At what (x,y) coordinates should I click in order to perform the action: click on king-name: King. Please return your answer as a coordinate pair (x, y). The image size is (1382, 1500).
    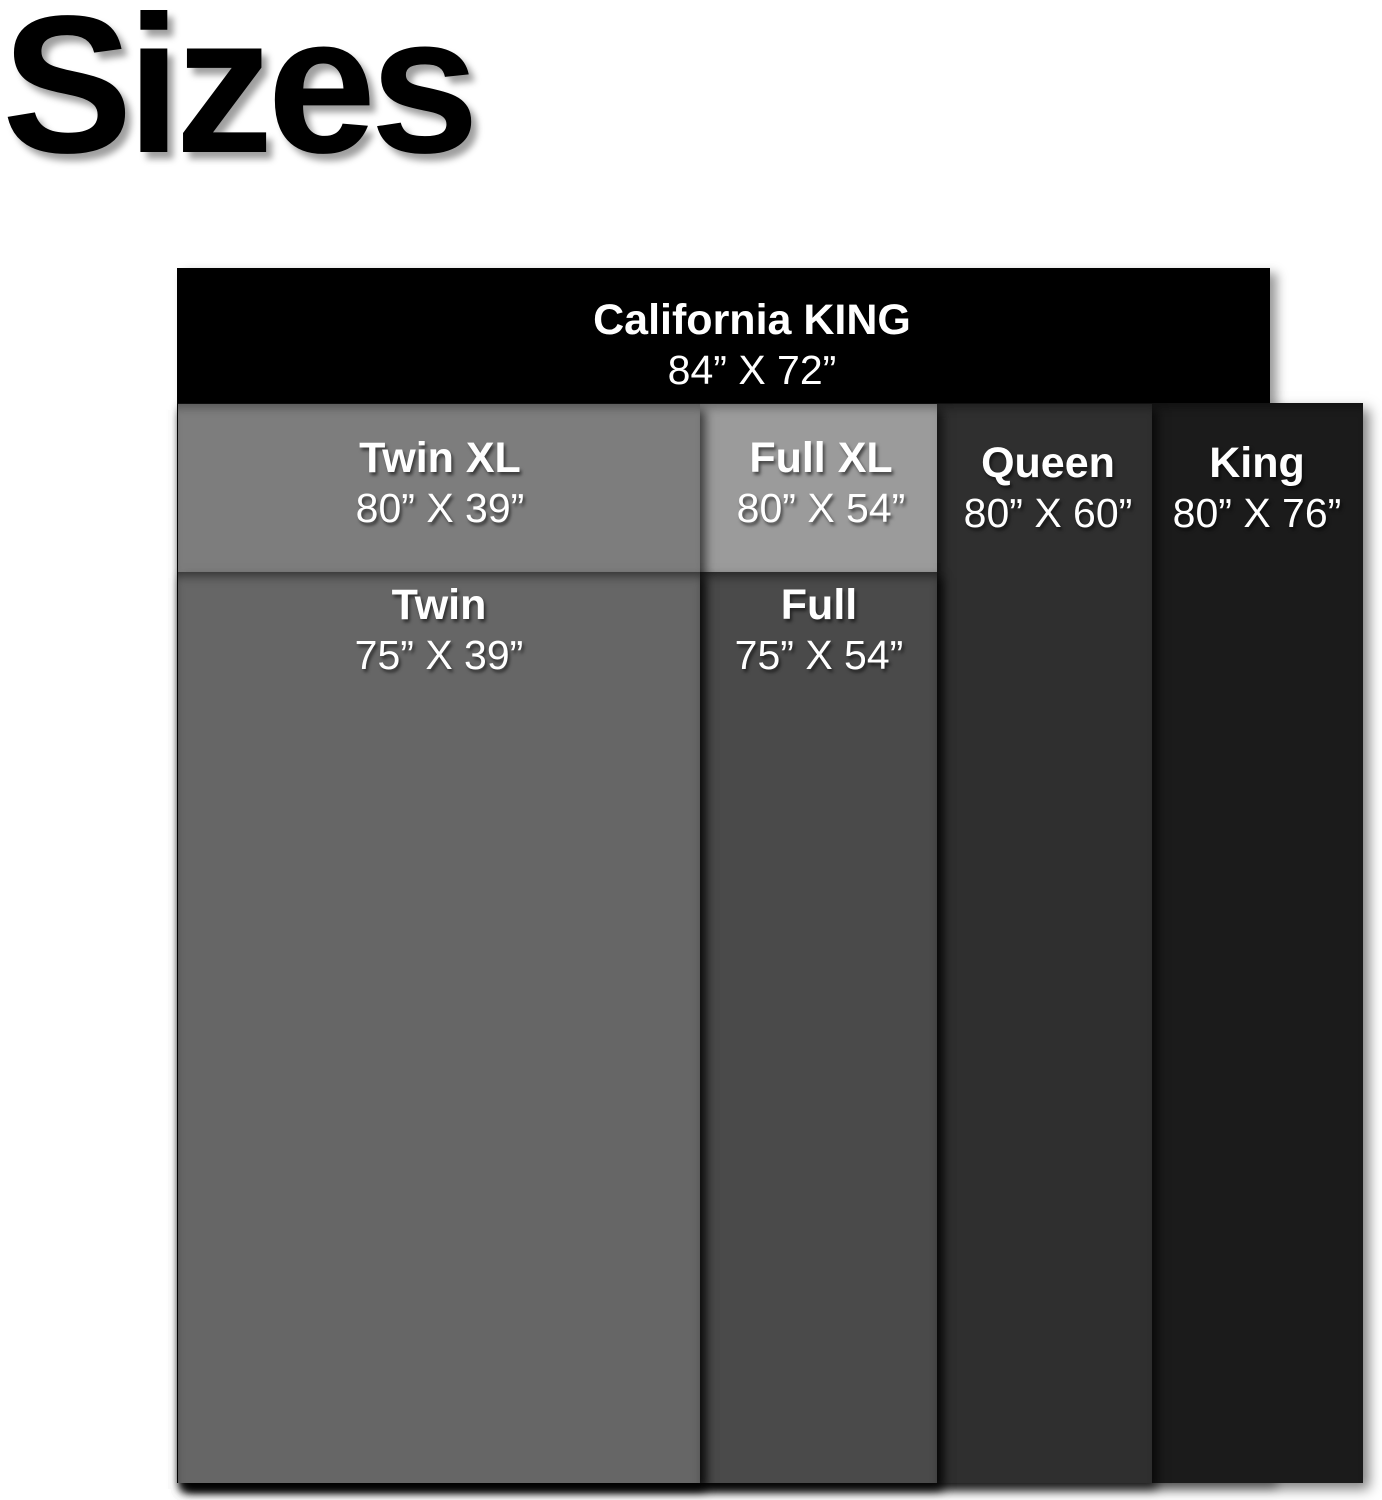
    Looking at the image, I should click on (1257, 463).